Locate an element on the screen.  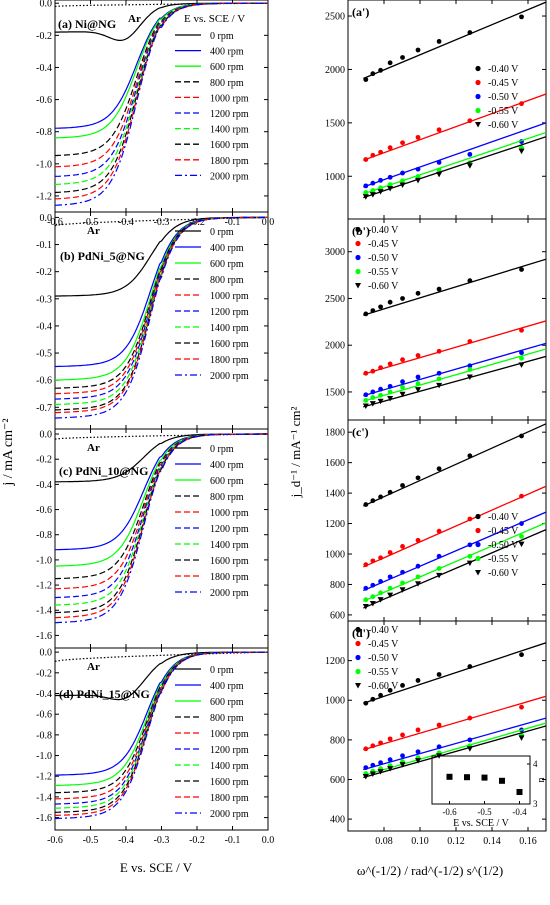
x-tick-label: 0.0 is located at coordinates (268, 840).